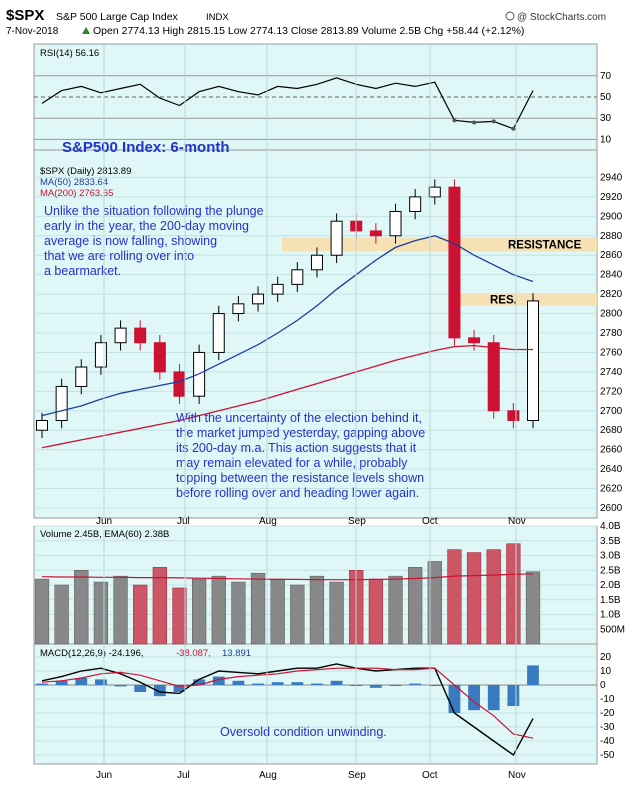 The image size is (635, 792). I want to click on volume-tick-2: 3.0B, so click(610, 556).